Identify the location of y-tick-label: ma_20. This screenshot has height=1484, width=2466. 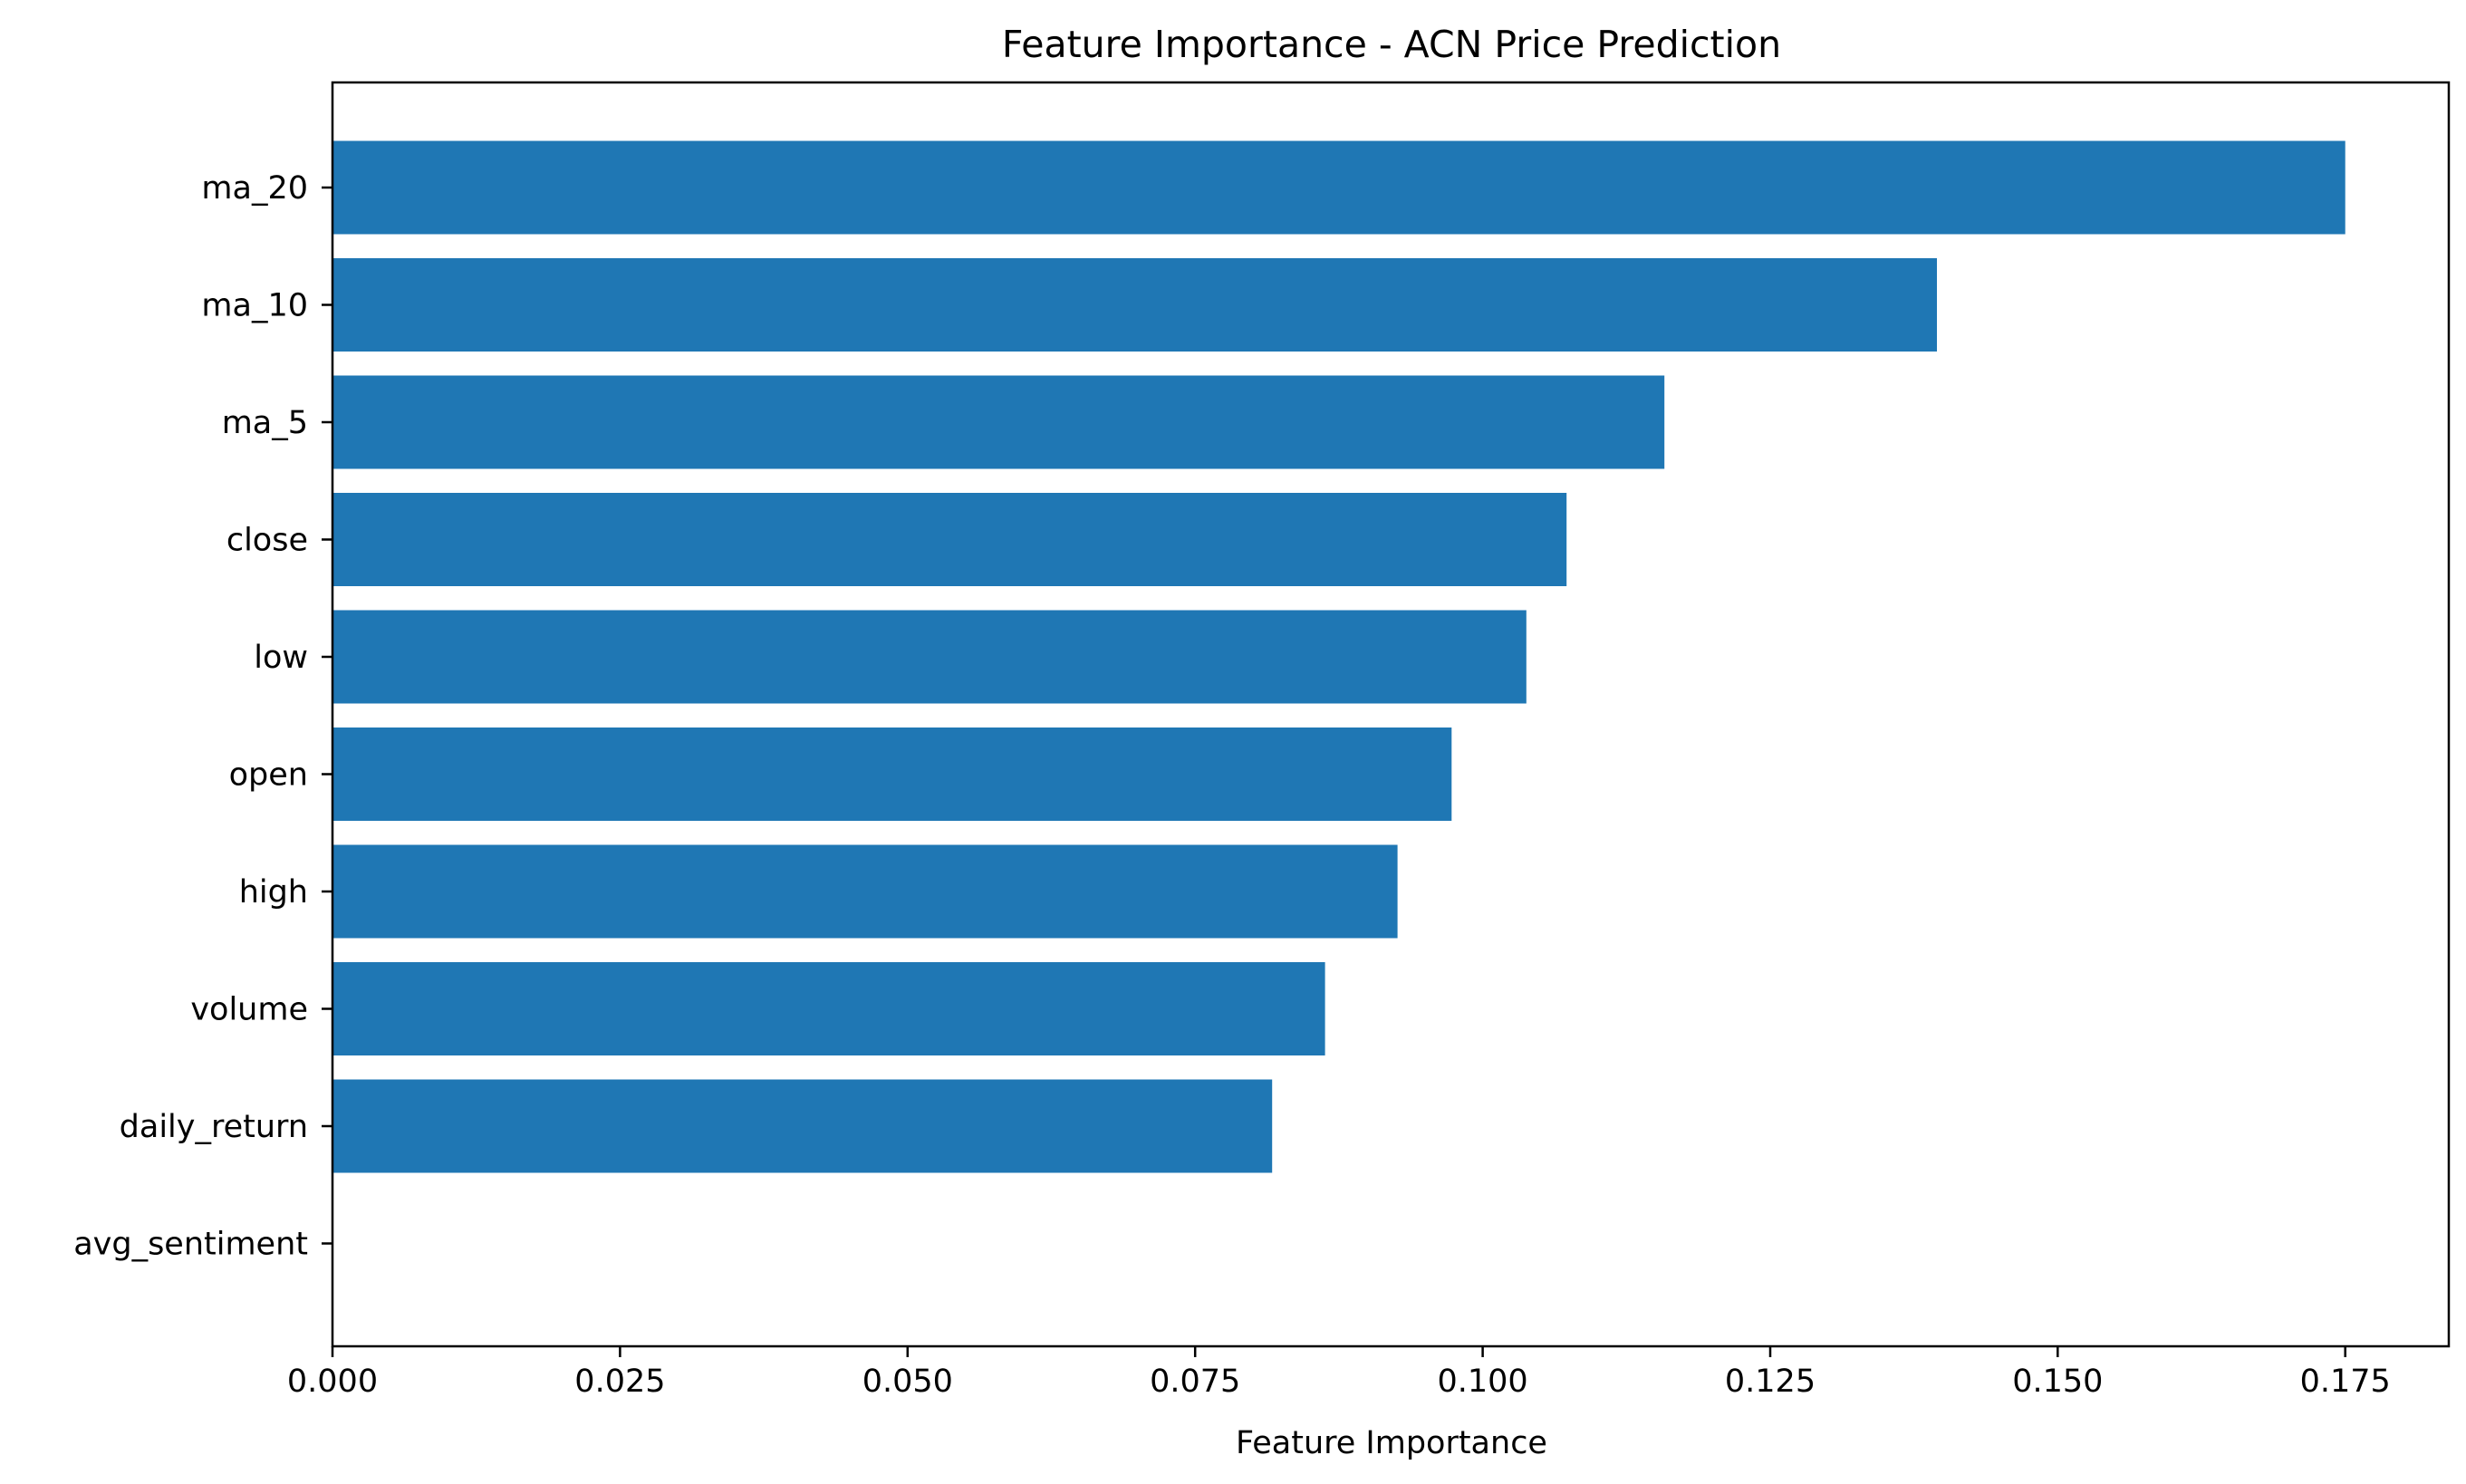
(254, 189).